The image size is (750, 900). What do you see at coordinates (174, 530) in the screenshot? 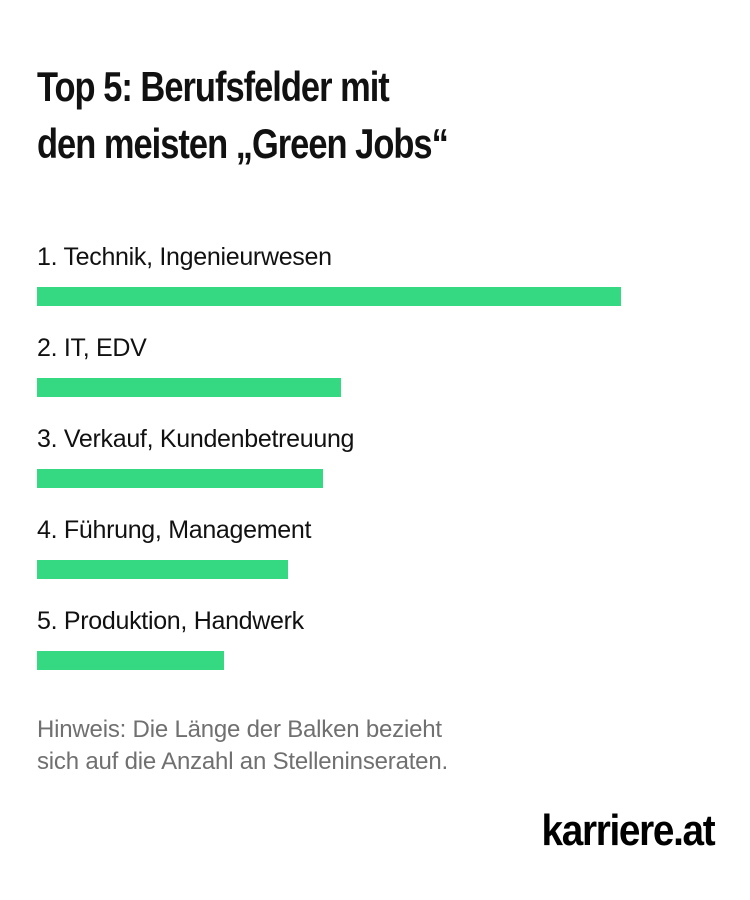
I see `category-label: 4. Führung, Management` at bounding box center [174, 530].